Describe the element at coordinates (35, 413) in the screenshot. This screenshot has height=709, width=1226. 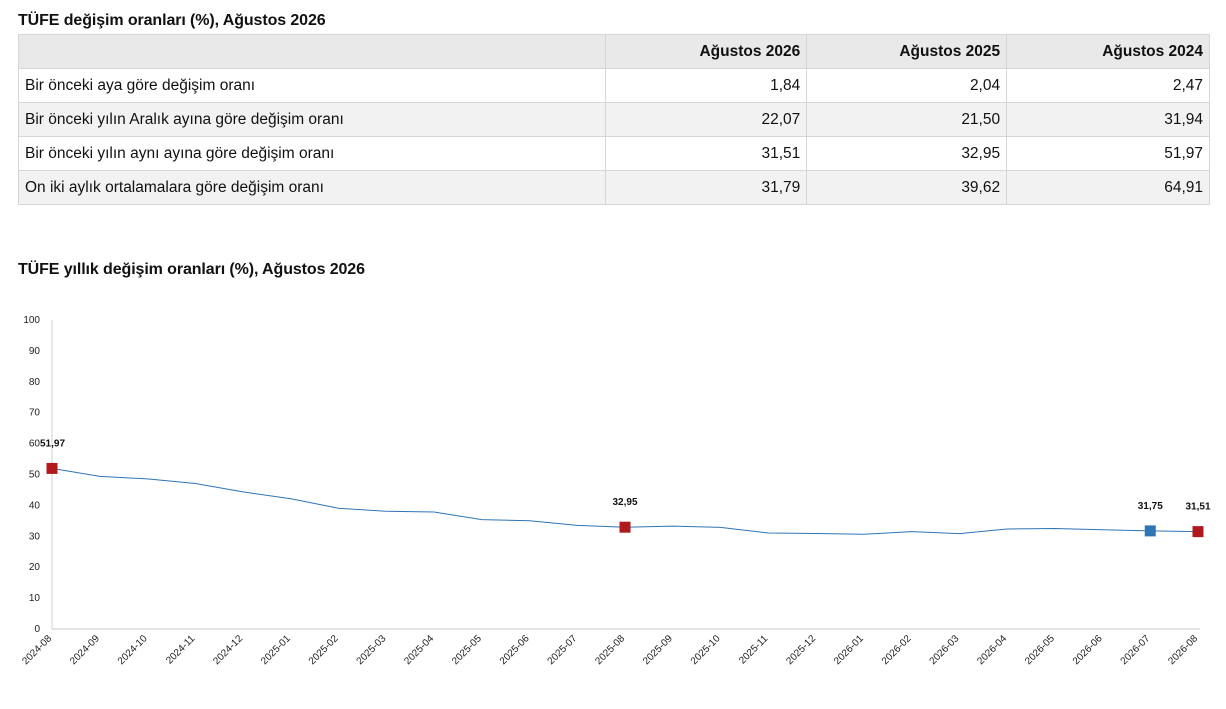
I see `y-tick-label: 70` at that location.